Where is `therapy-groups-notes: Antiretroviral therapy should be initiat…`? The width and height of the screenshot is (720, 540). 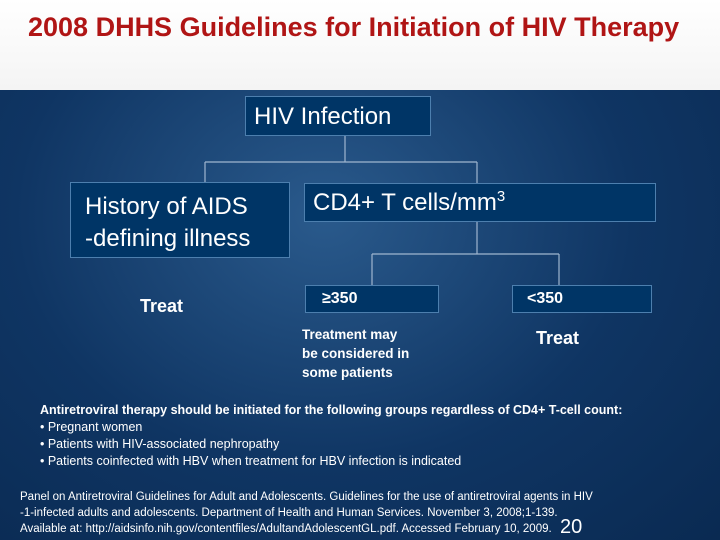 therapy-groups-notes: Antiretroviral therapy should be initiat… is located at coordinates (375, 436).